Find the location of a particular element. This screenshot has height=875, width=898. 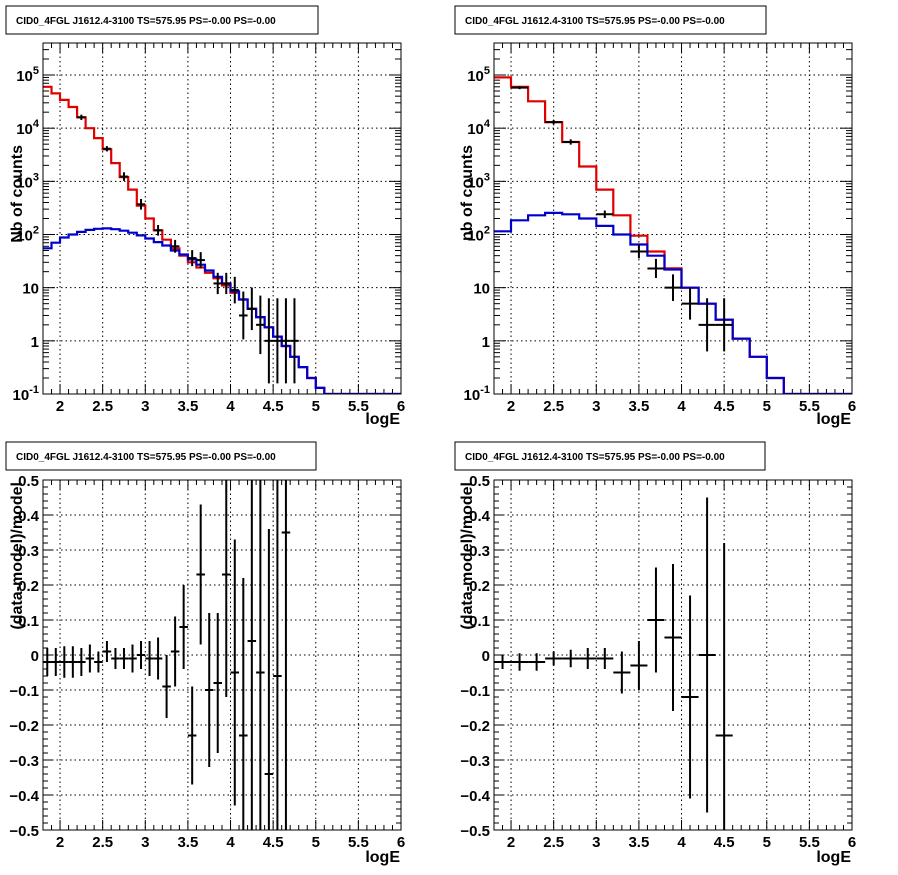

y-tick-label: 10⁵ is located at coordinates (478, 75).